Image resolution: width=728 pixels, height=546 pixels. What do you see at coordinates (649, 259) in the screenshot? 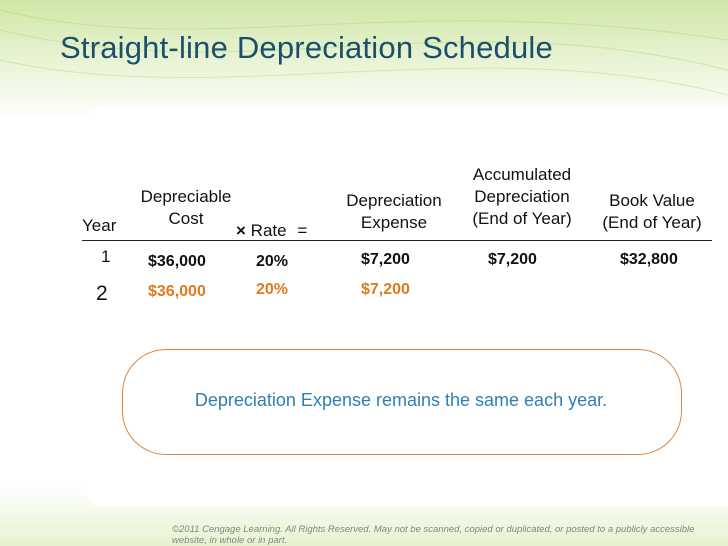
I see `row1-book-value: $32,800` at bounding box center [649, 259].